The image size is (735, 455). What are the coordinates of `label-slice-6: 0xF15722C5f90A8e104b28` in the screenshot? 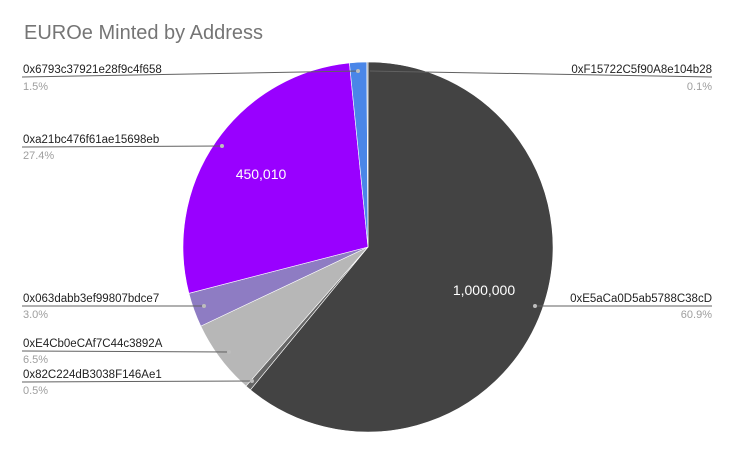 It's located at (641, 70).